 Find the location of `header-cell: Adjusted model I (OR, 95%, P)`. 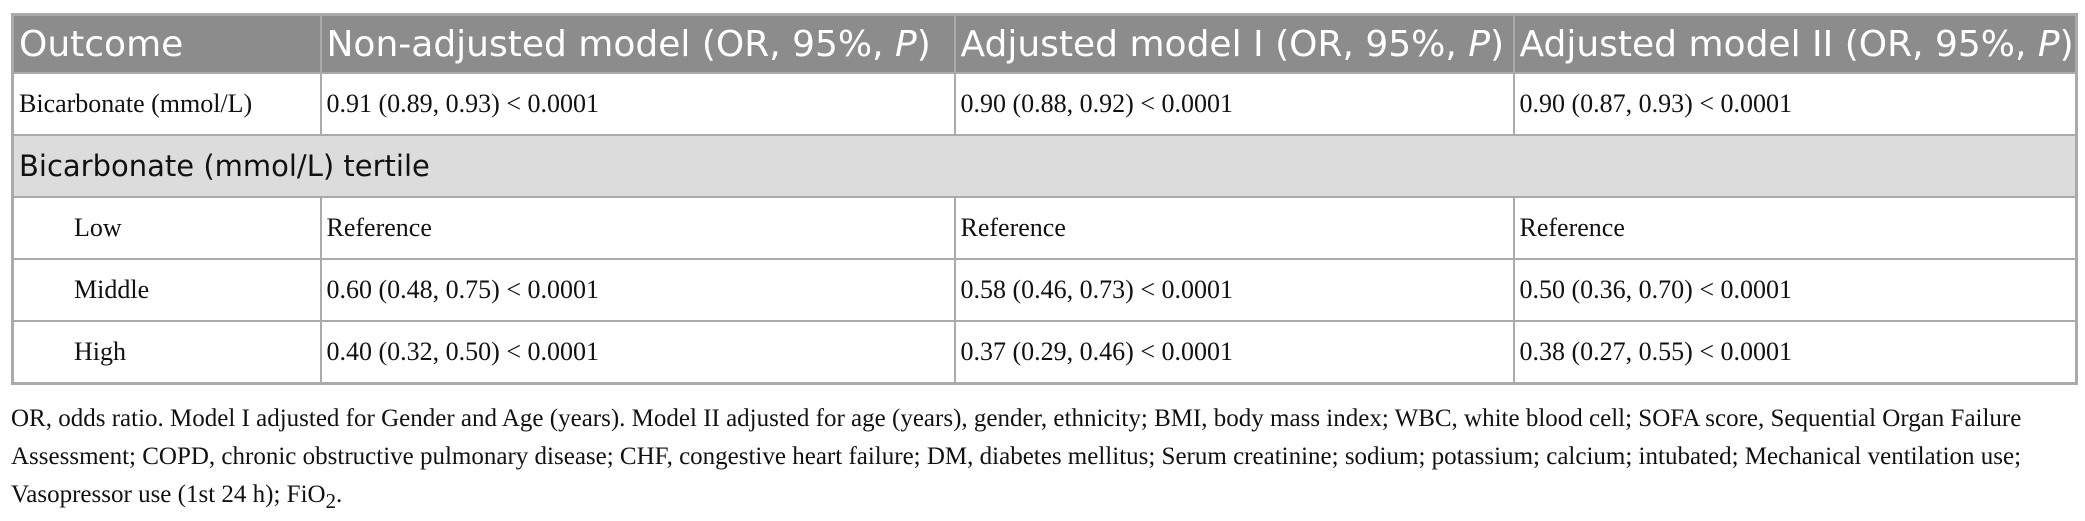

header-cell: Adjusted model I (OR, 95%, P) is located at coordinates (1234, 43).